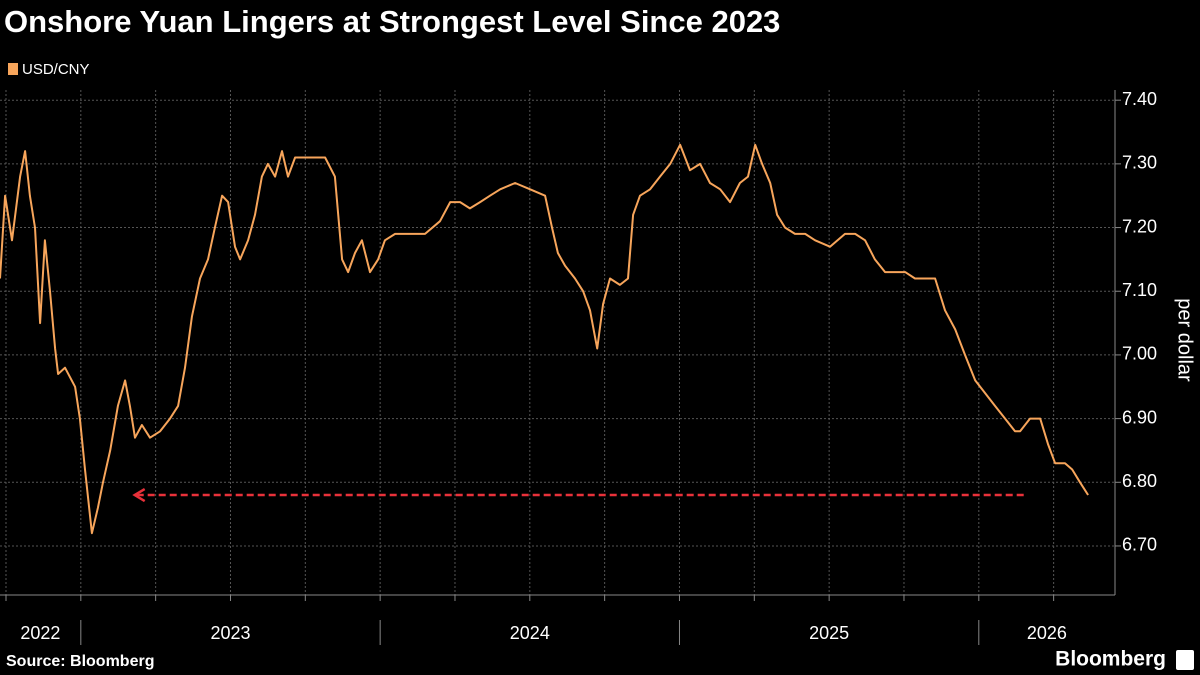 This screenshot has height=675, width=1200. Describe the element at coordinates (1139, 417) in the screenshot. I see `y-tick-label: 6.90` at that location.